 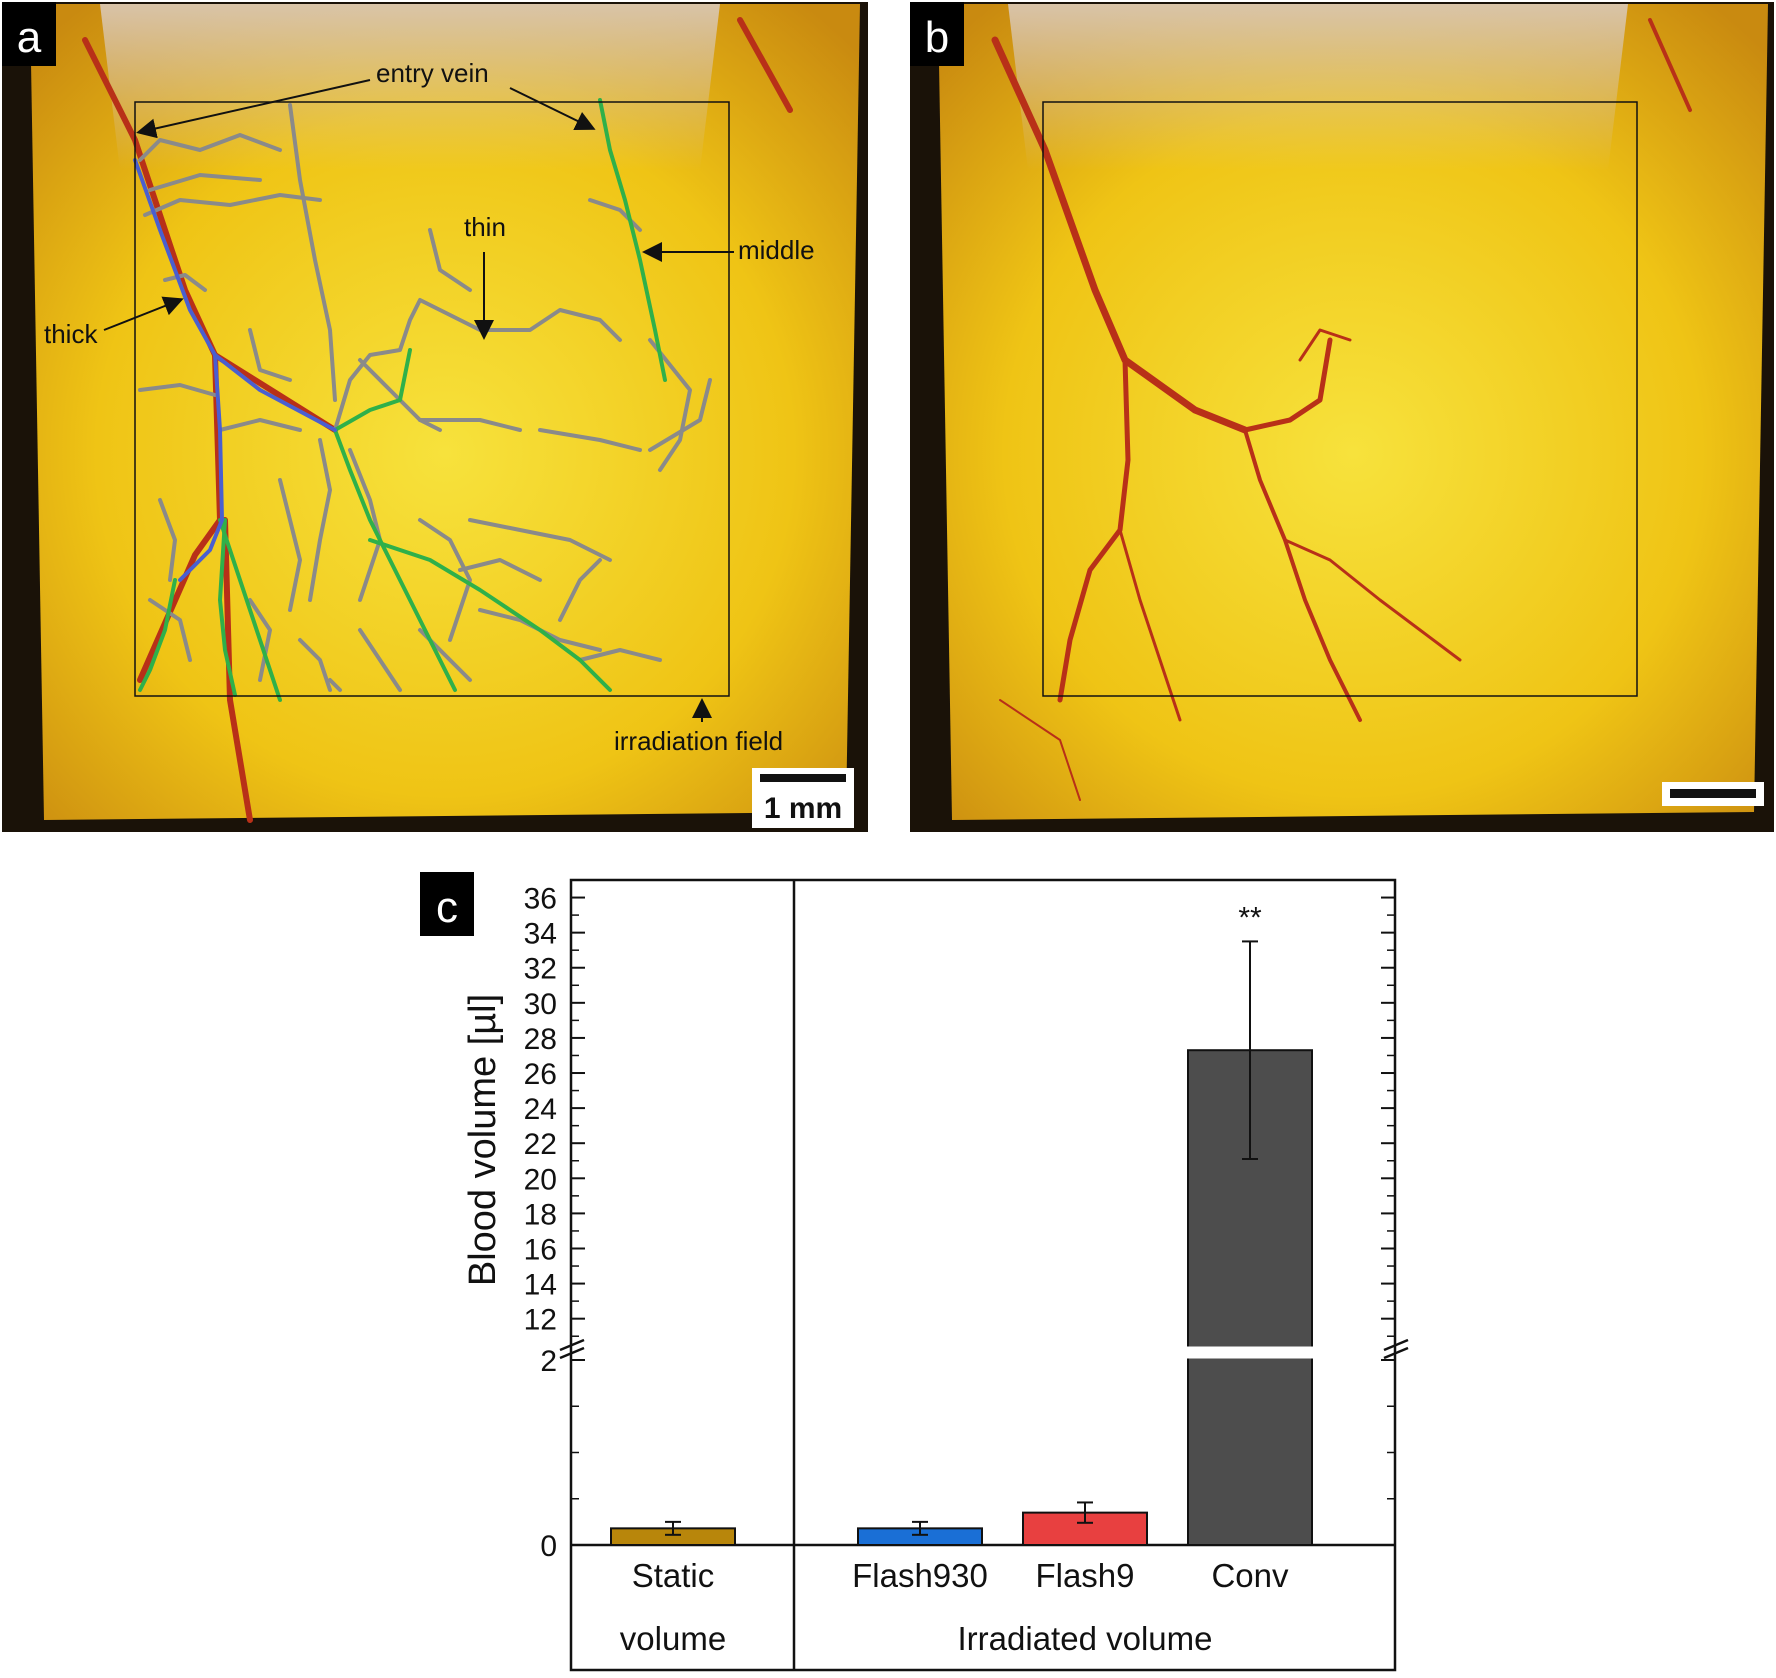 What do you see at coordinates (1250, 917) in the screenshot?
I see `significance-annotation-conv: **` at bounding box center [1250, 917].